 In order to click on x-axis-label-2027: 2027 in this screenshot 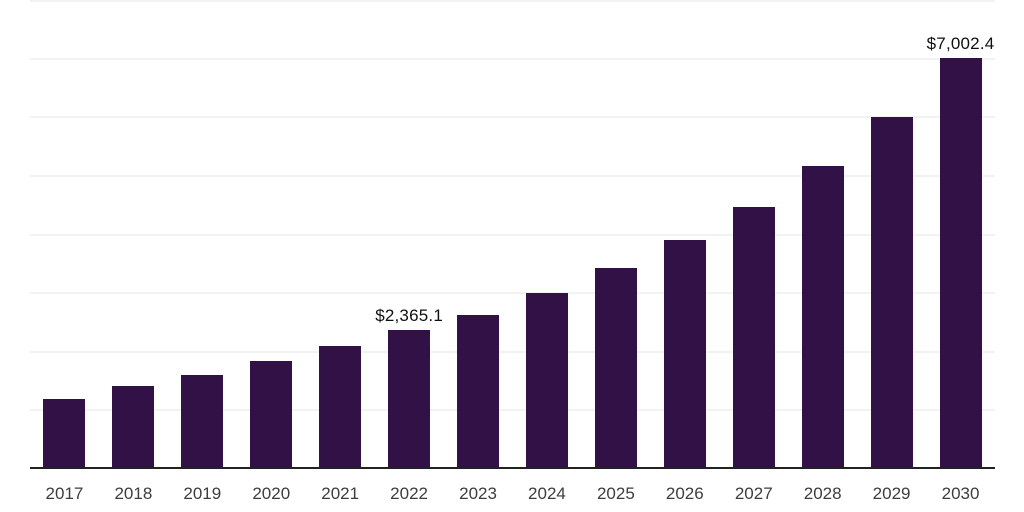, I will do `click(753, 493)`.